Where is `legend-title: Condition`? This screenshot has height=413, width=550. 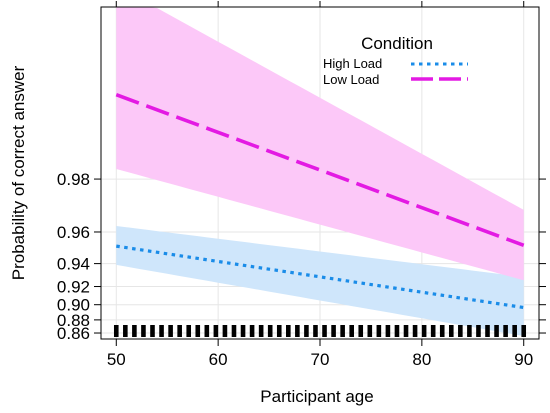
legend-title: Condition is located at coordinates (397, 43).